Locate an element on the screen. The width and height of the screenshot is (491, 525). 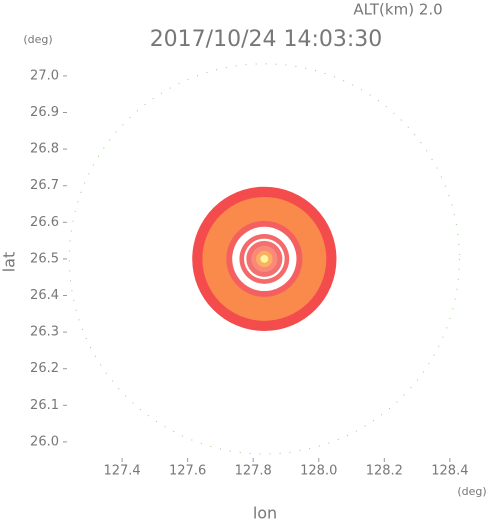
x-axis-label: lon is located at coordinates (265, 513).